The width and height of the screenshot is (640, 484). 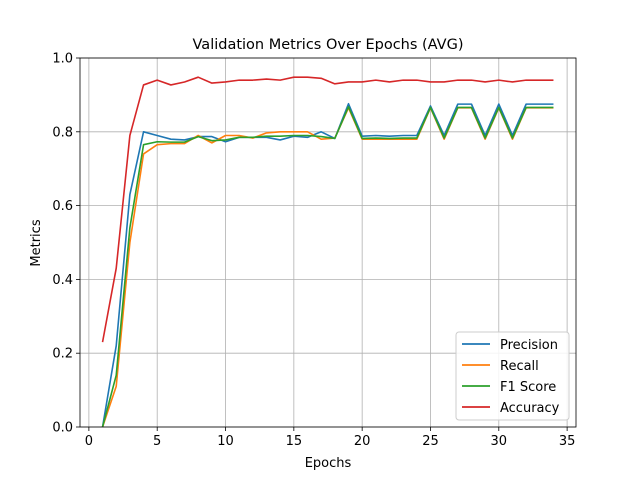 I want to click on legend: Precision Recall F1 Score Accuracy, so click(x=512, y=376).